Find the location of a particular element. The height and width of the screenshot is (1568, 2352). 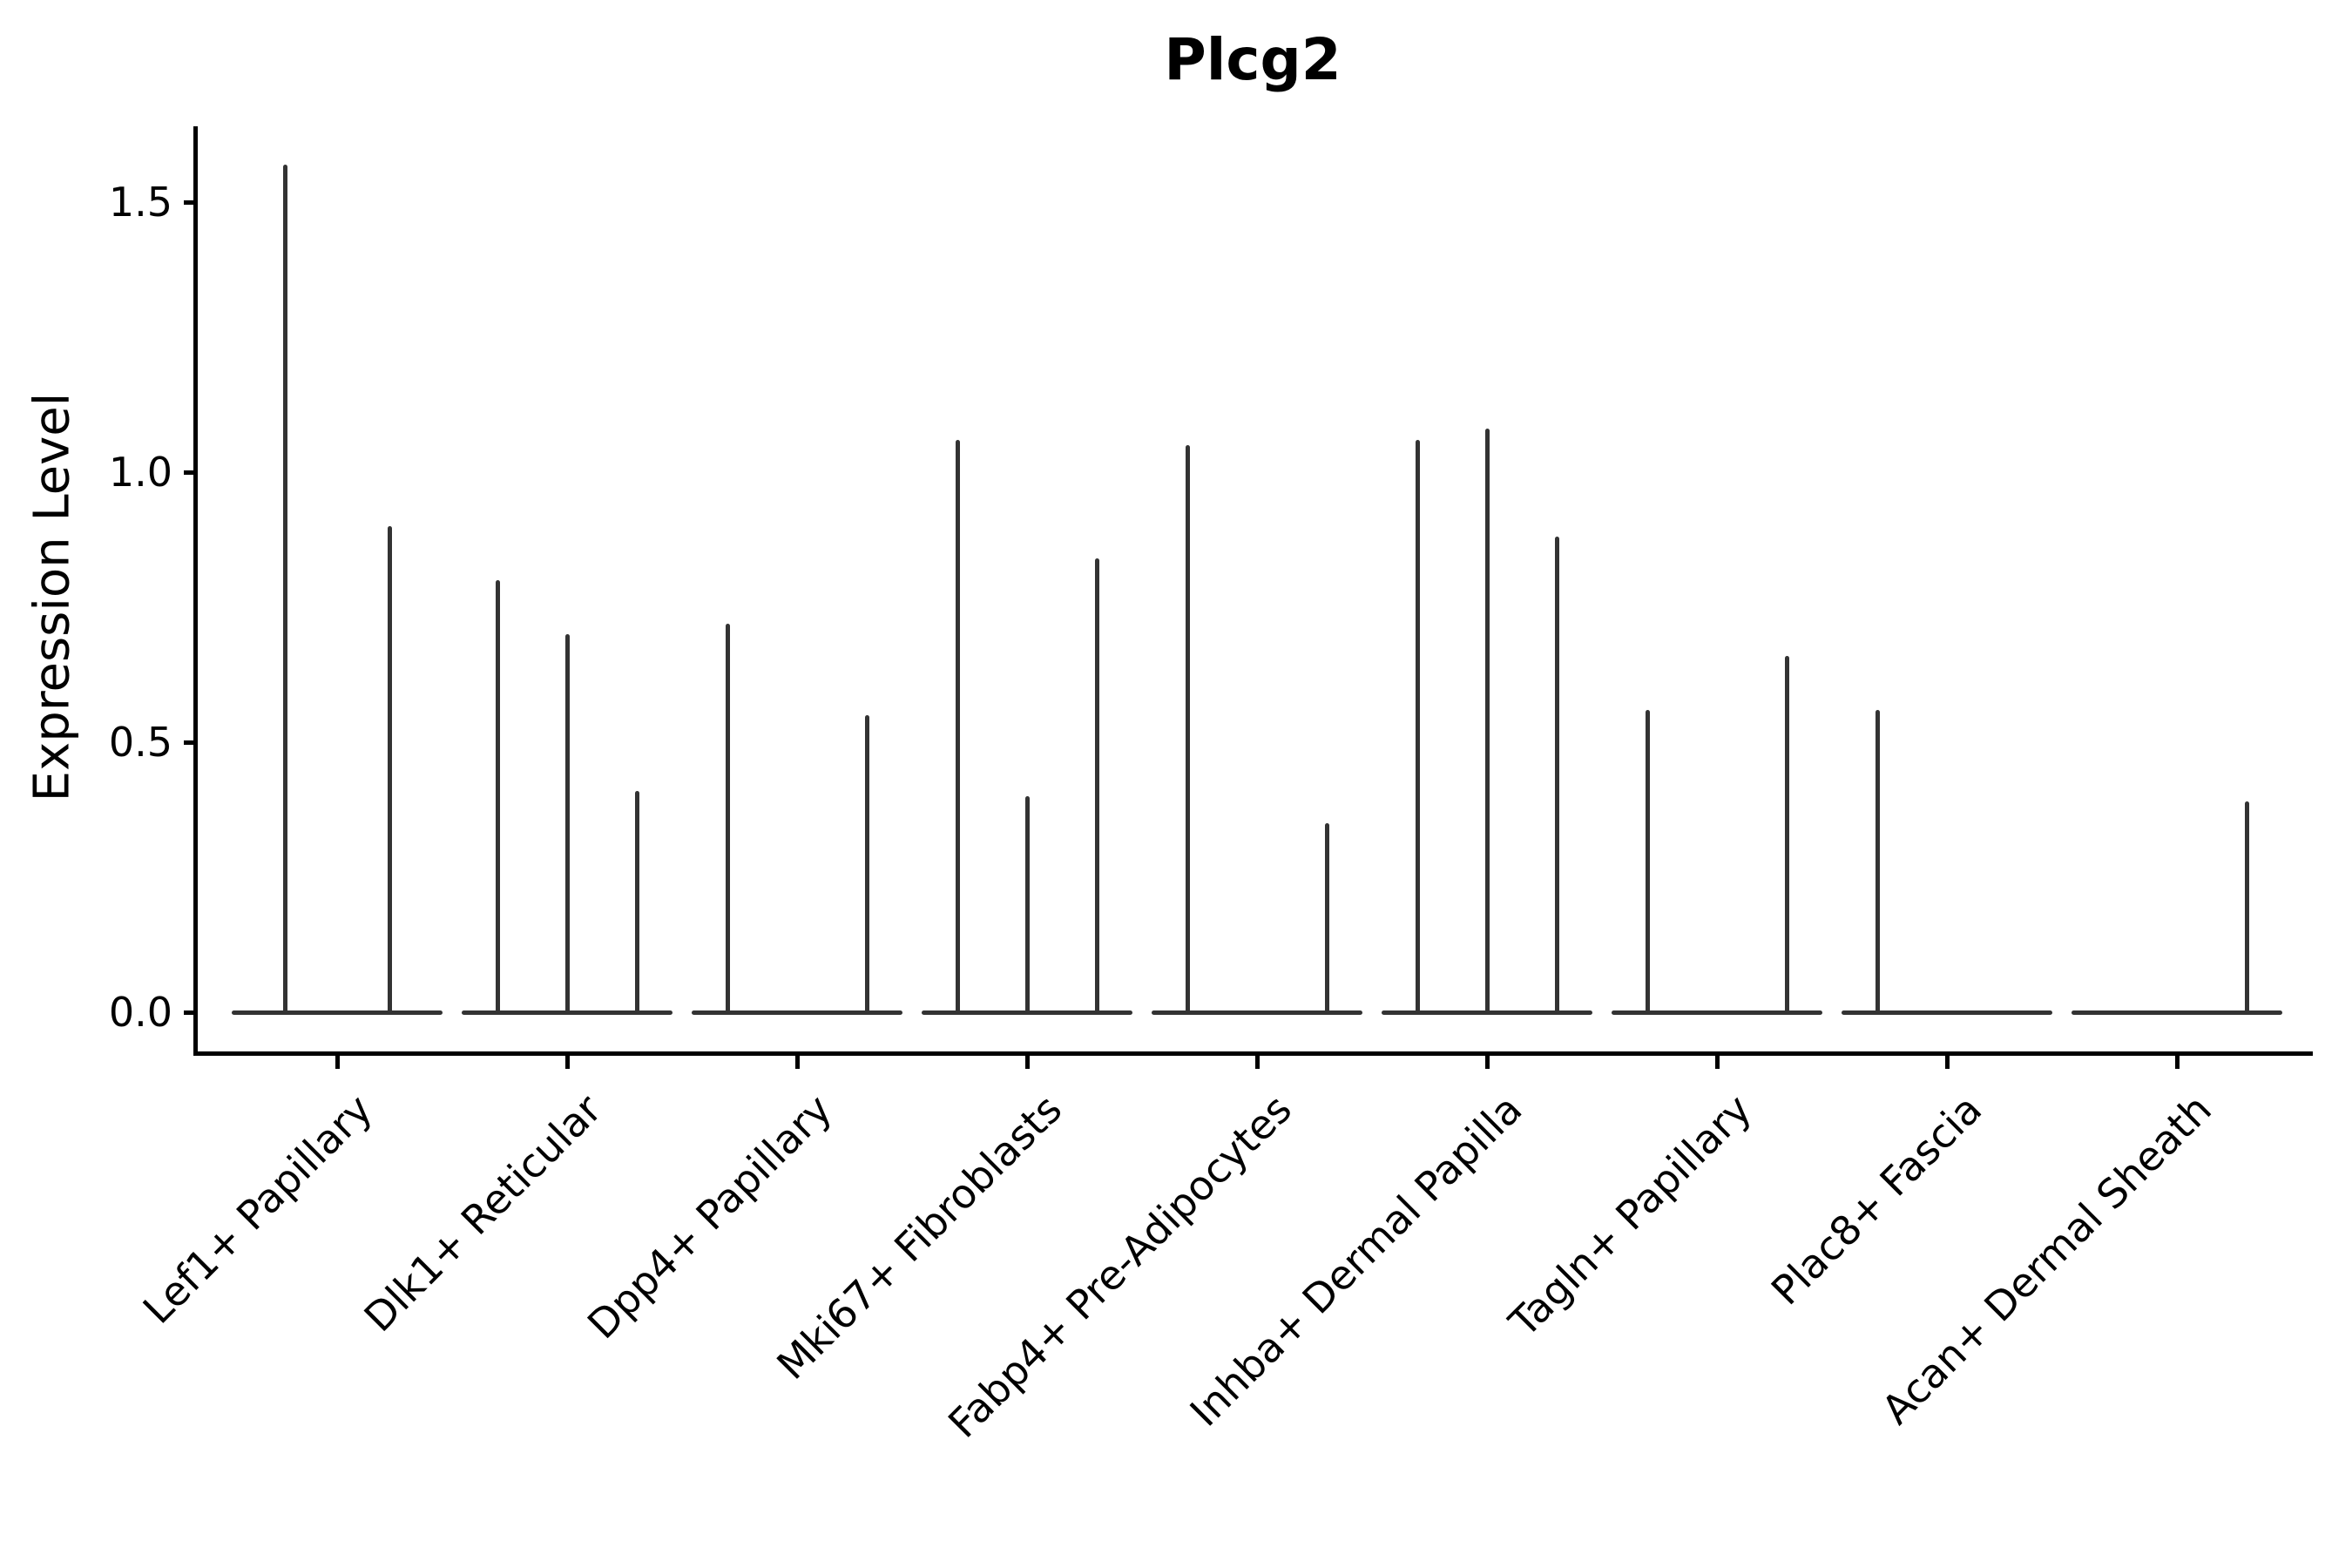

y-tick-label: 0.0 is located at coordinates (140, 1013).